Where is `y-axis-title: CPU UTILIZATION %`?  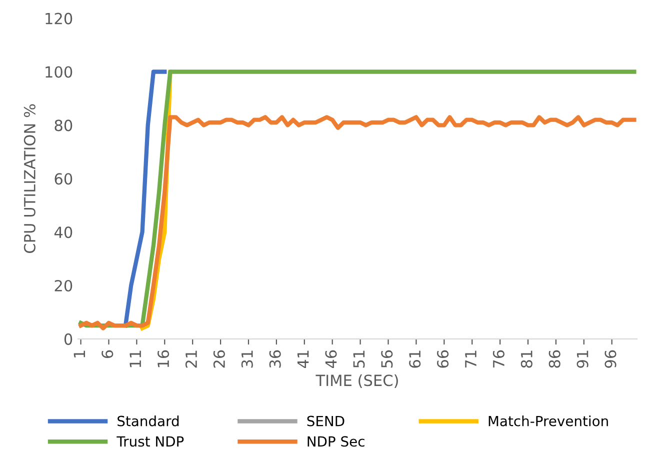 y-axis-title: CPU UTILIZATION % is located at coordinates (30, 178).